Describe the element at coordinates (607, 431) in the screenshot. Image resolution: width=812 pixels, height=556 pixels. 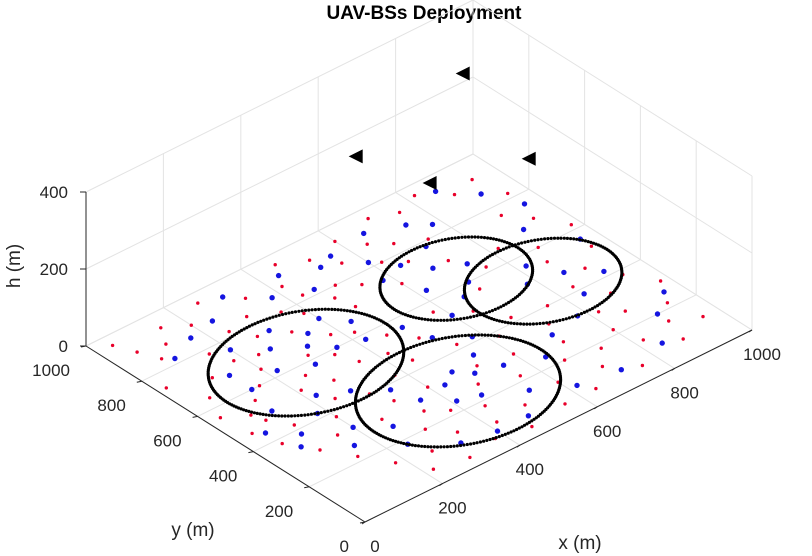
I see `x-tick-label: 600` at that location.